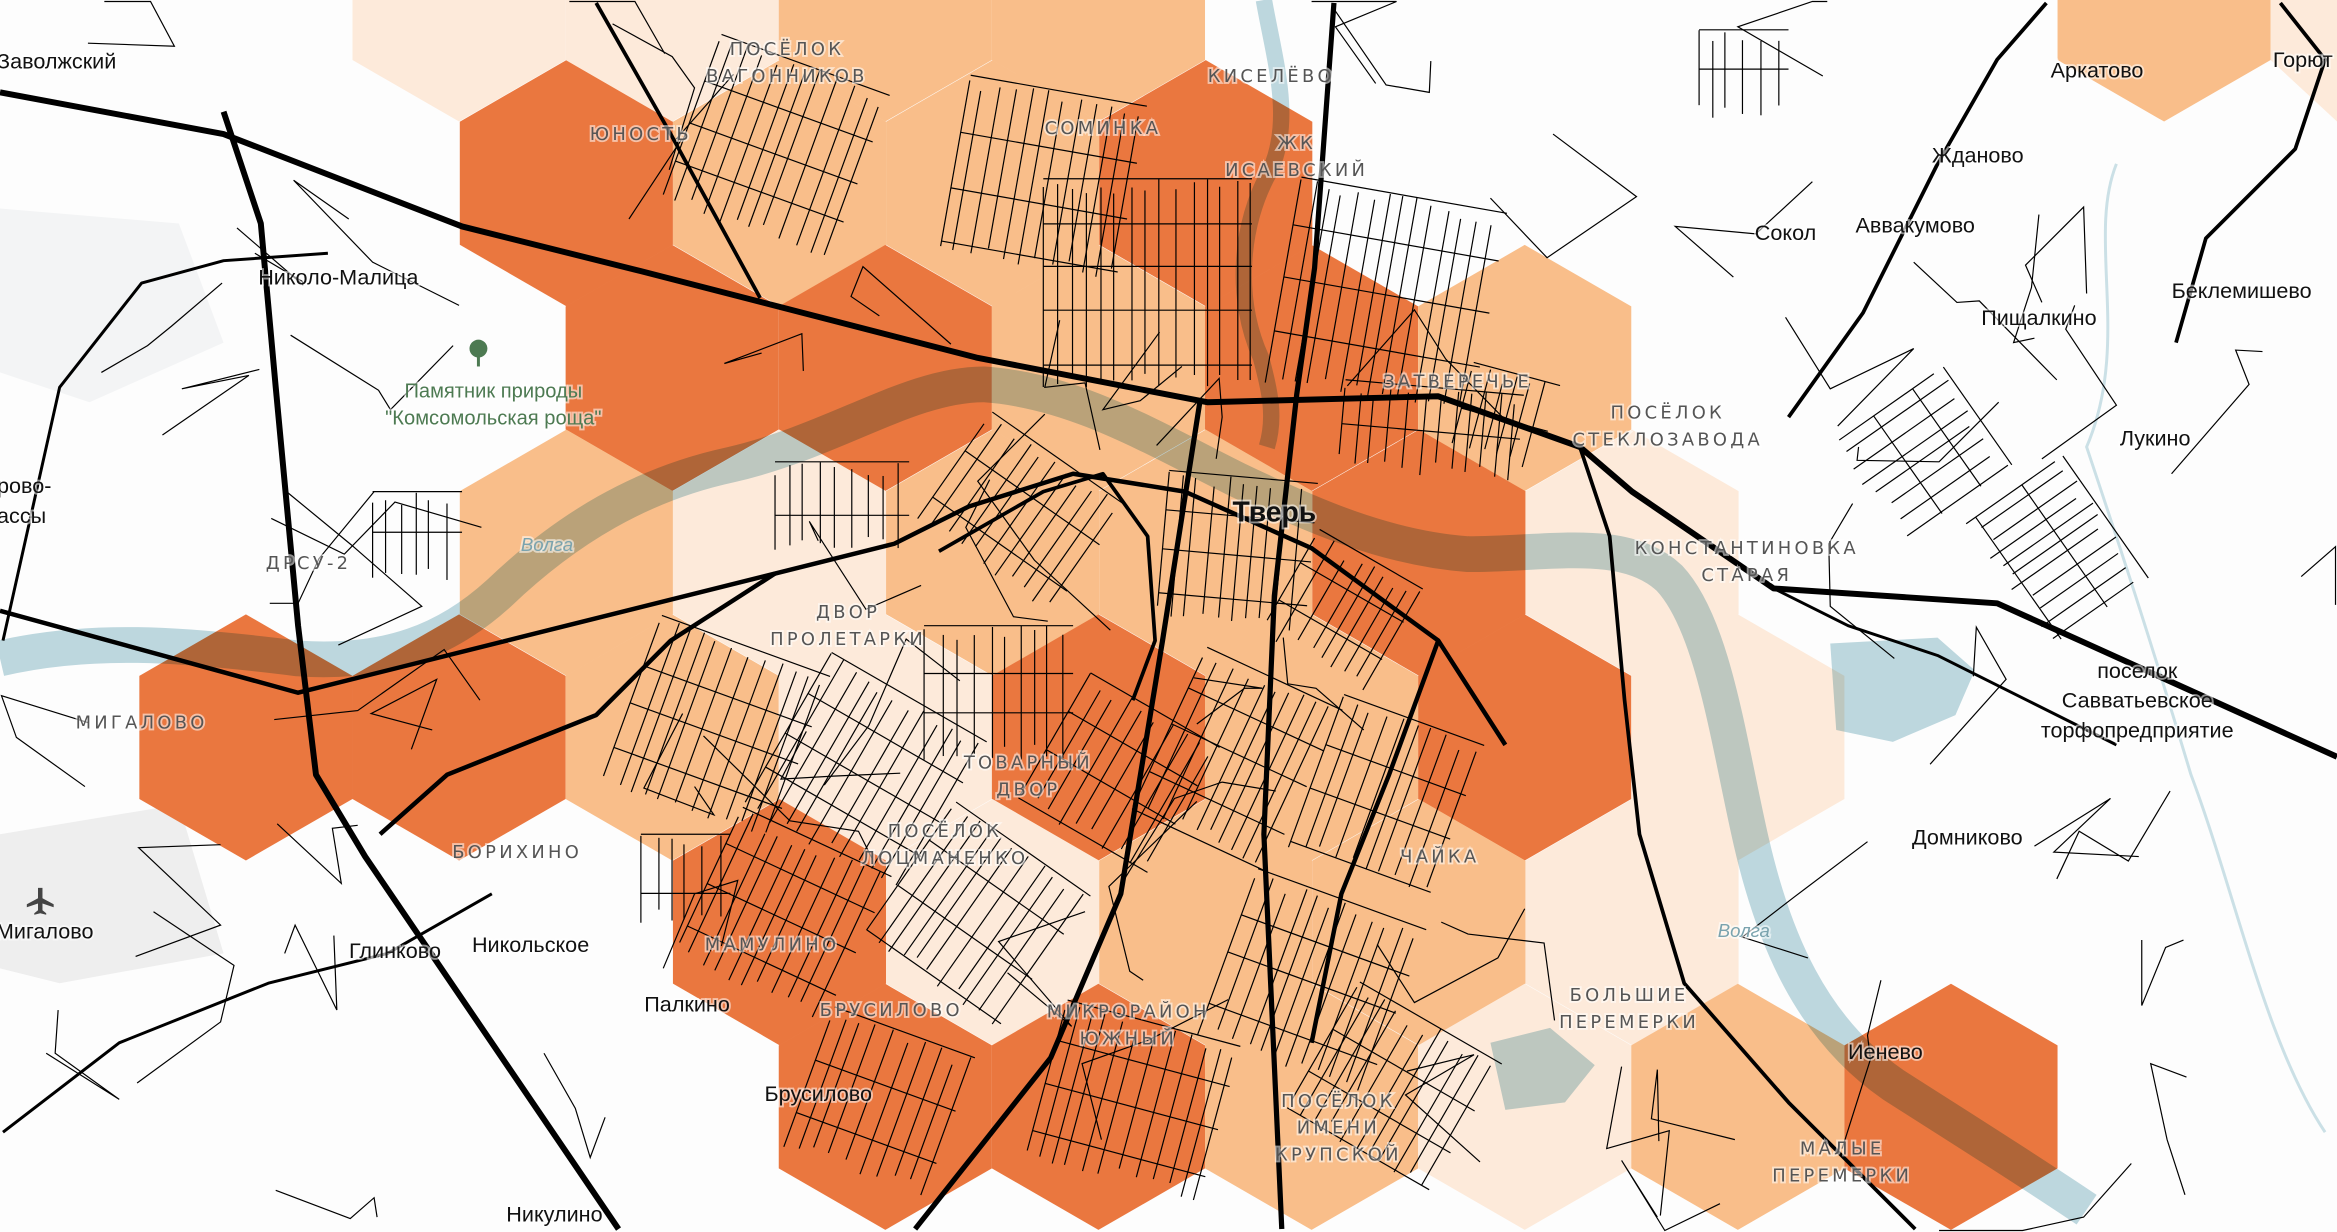 This screenshot has width=2337, height=1232. I want to click on label-line: ЛОЦМАНЕНКО, so click(945, 858).